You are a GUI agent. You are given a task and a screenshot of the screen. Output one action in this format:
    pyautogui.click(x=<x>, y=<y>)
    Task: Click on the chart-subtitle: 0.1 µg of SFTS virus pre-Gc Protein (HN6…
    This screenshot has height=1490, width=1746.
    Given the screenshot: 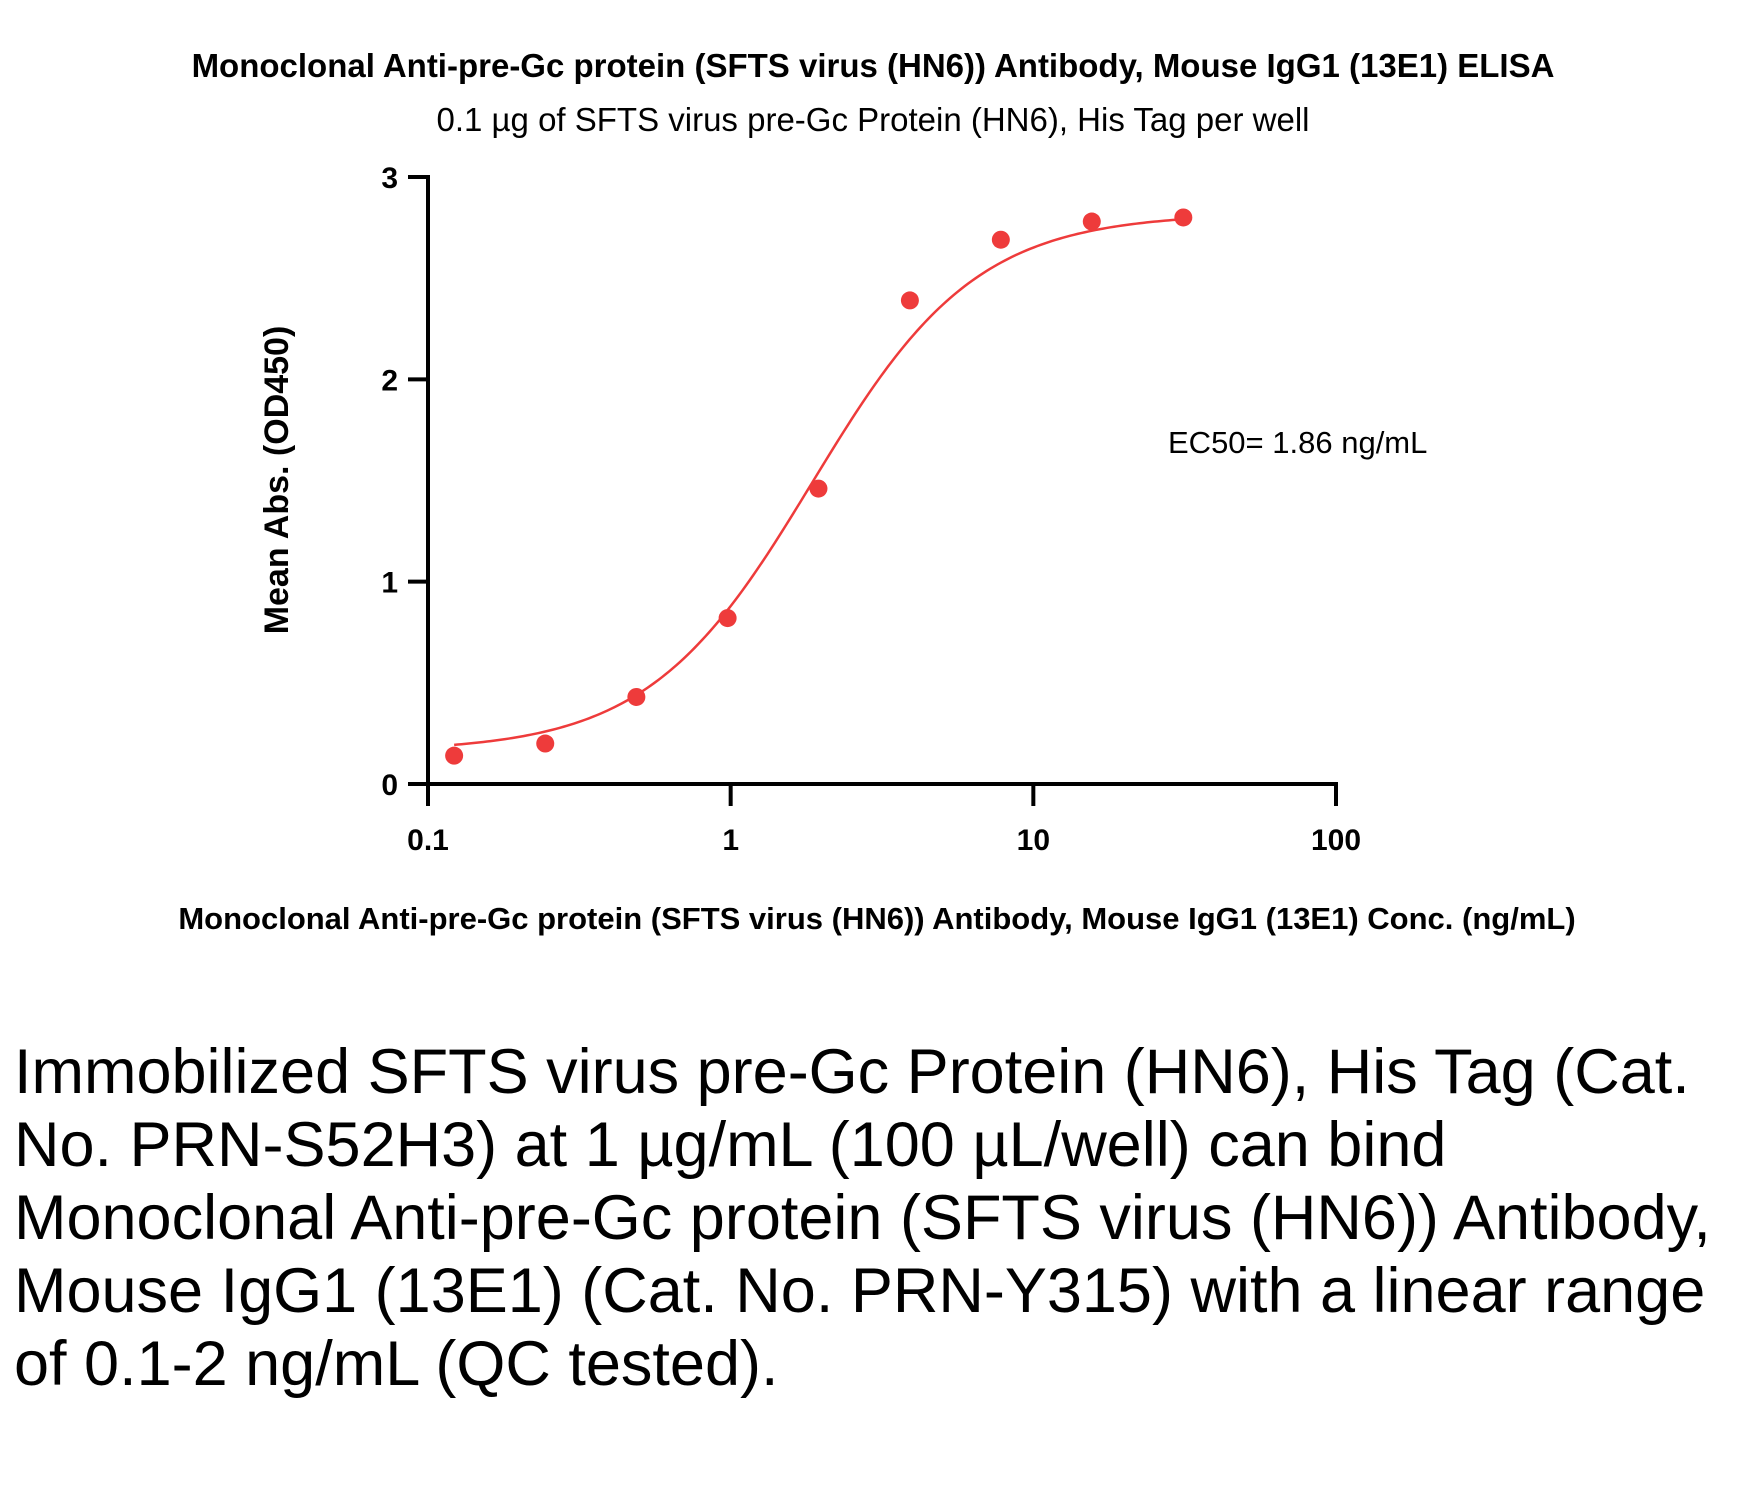 What is the action you would take?
    pyautogui.click(x=873, y=119)
    